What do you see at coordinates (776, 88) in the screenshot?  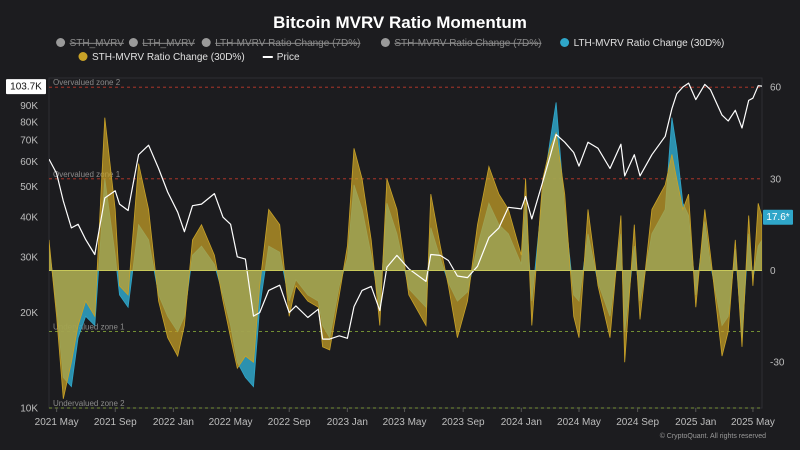 I see `y-right-tick-label: 60` at bounding box center [776, 88].